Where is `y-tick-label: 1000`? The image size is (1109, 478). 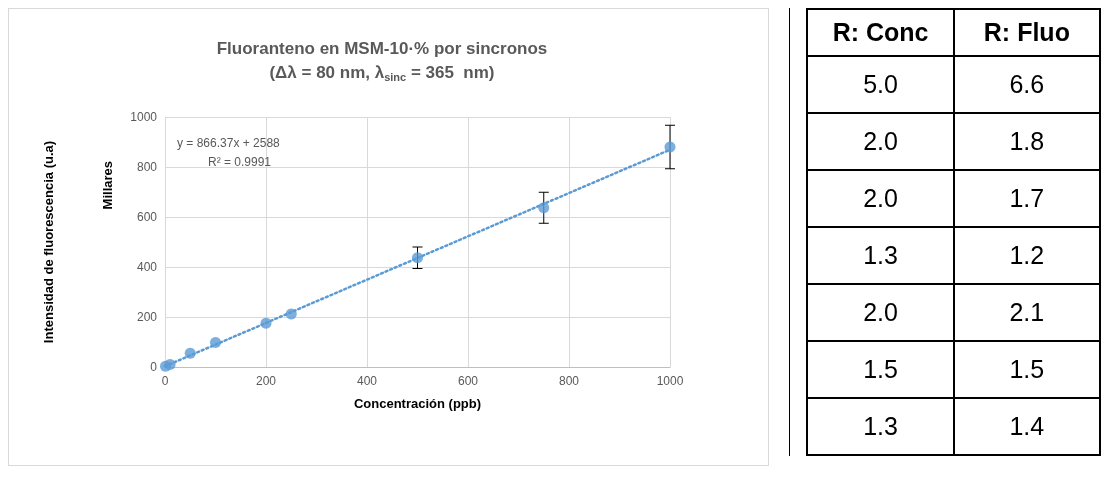 y-tick-label: 1000 is located at coordinates (144, 117).